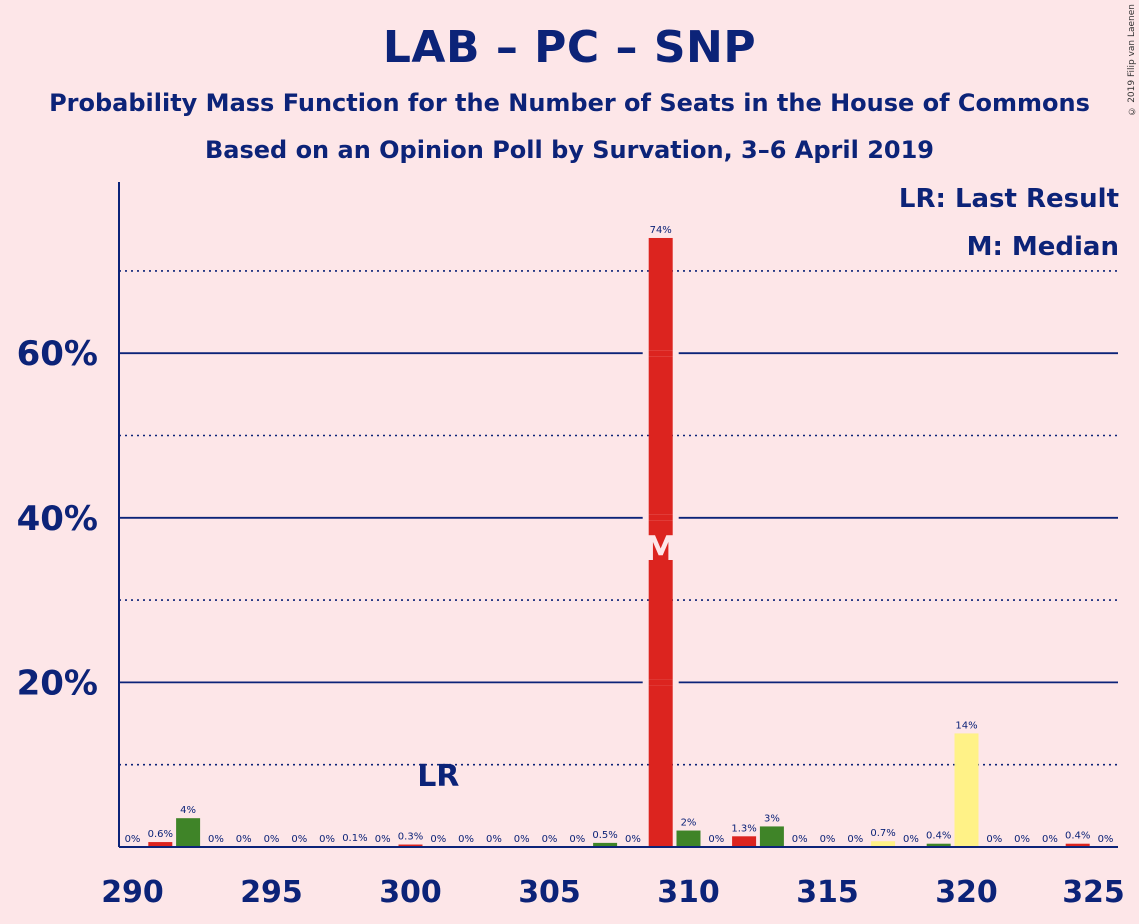 Image resolution: width=1139 pixels, height=924 pixels. I want to click on median-marker: M, so click(661, 549).